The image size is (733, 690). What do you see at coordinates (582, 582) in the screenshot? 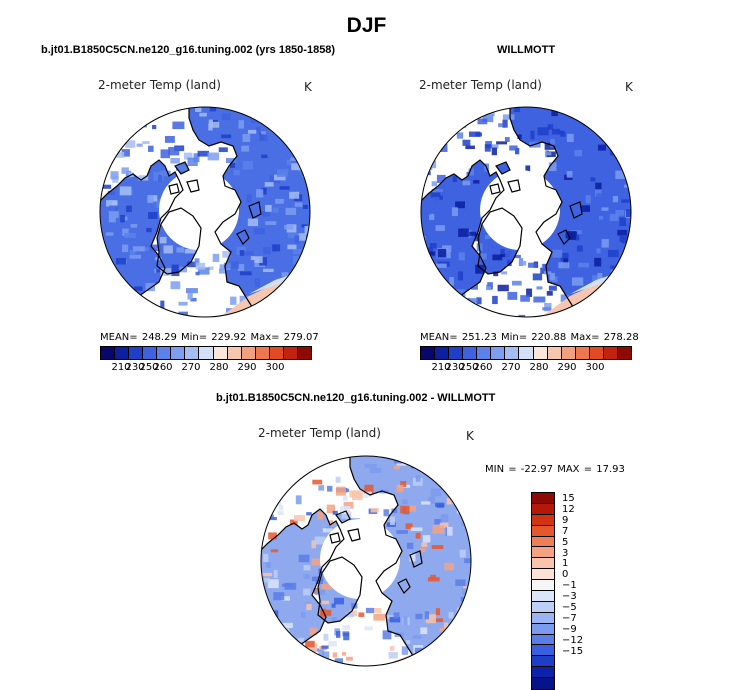
I see `panel3-colorbar-labels: 15 12 9 7 5 3 1 0 −1 −3 −5 −7 −9 −12 −15` at bounding box center [582, 582].